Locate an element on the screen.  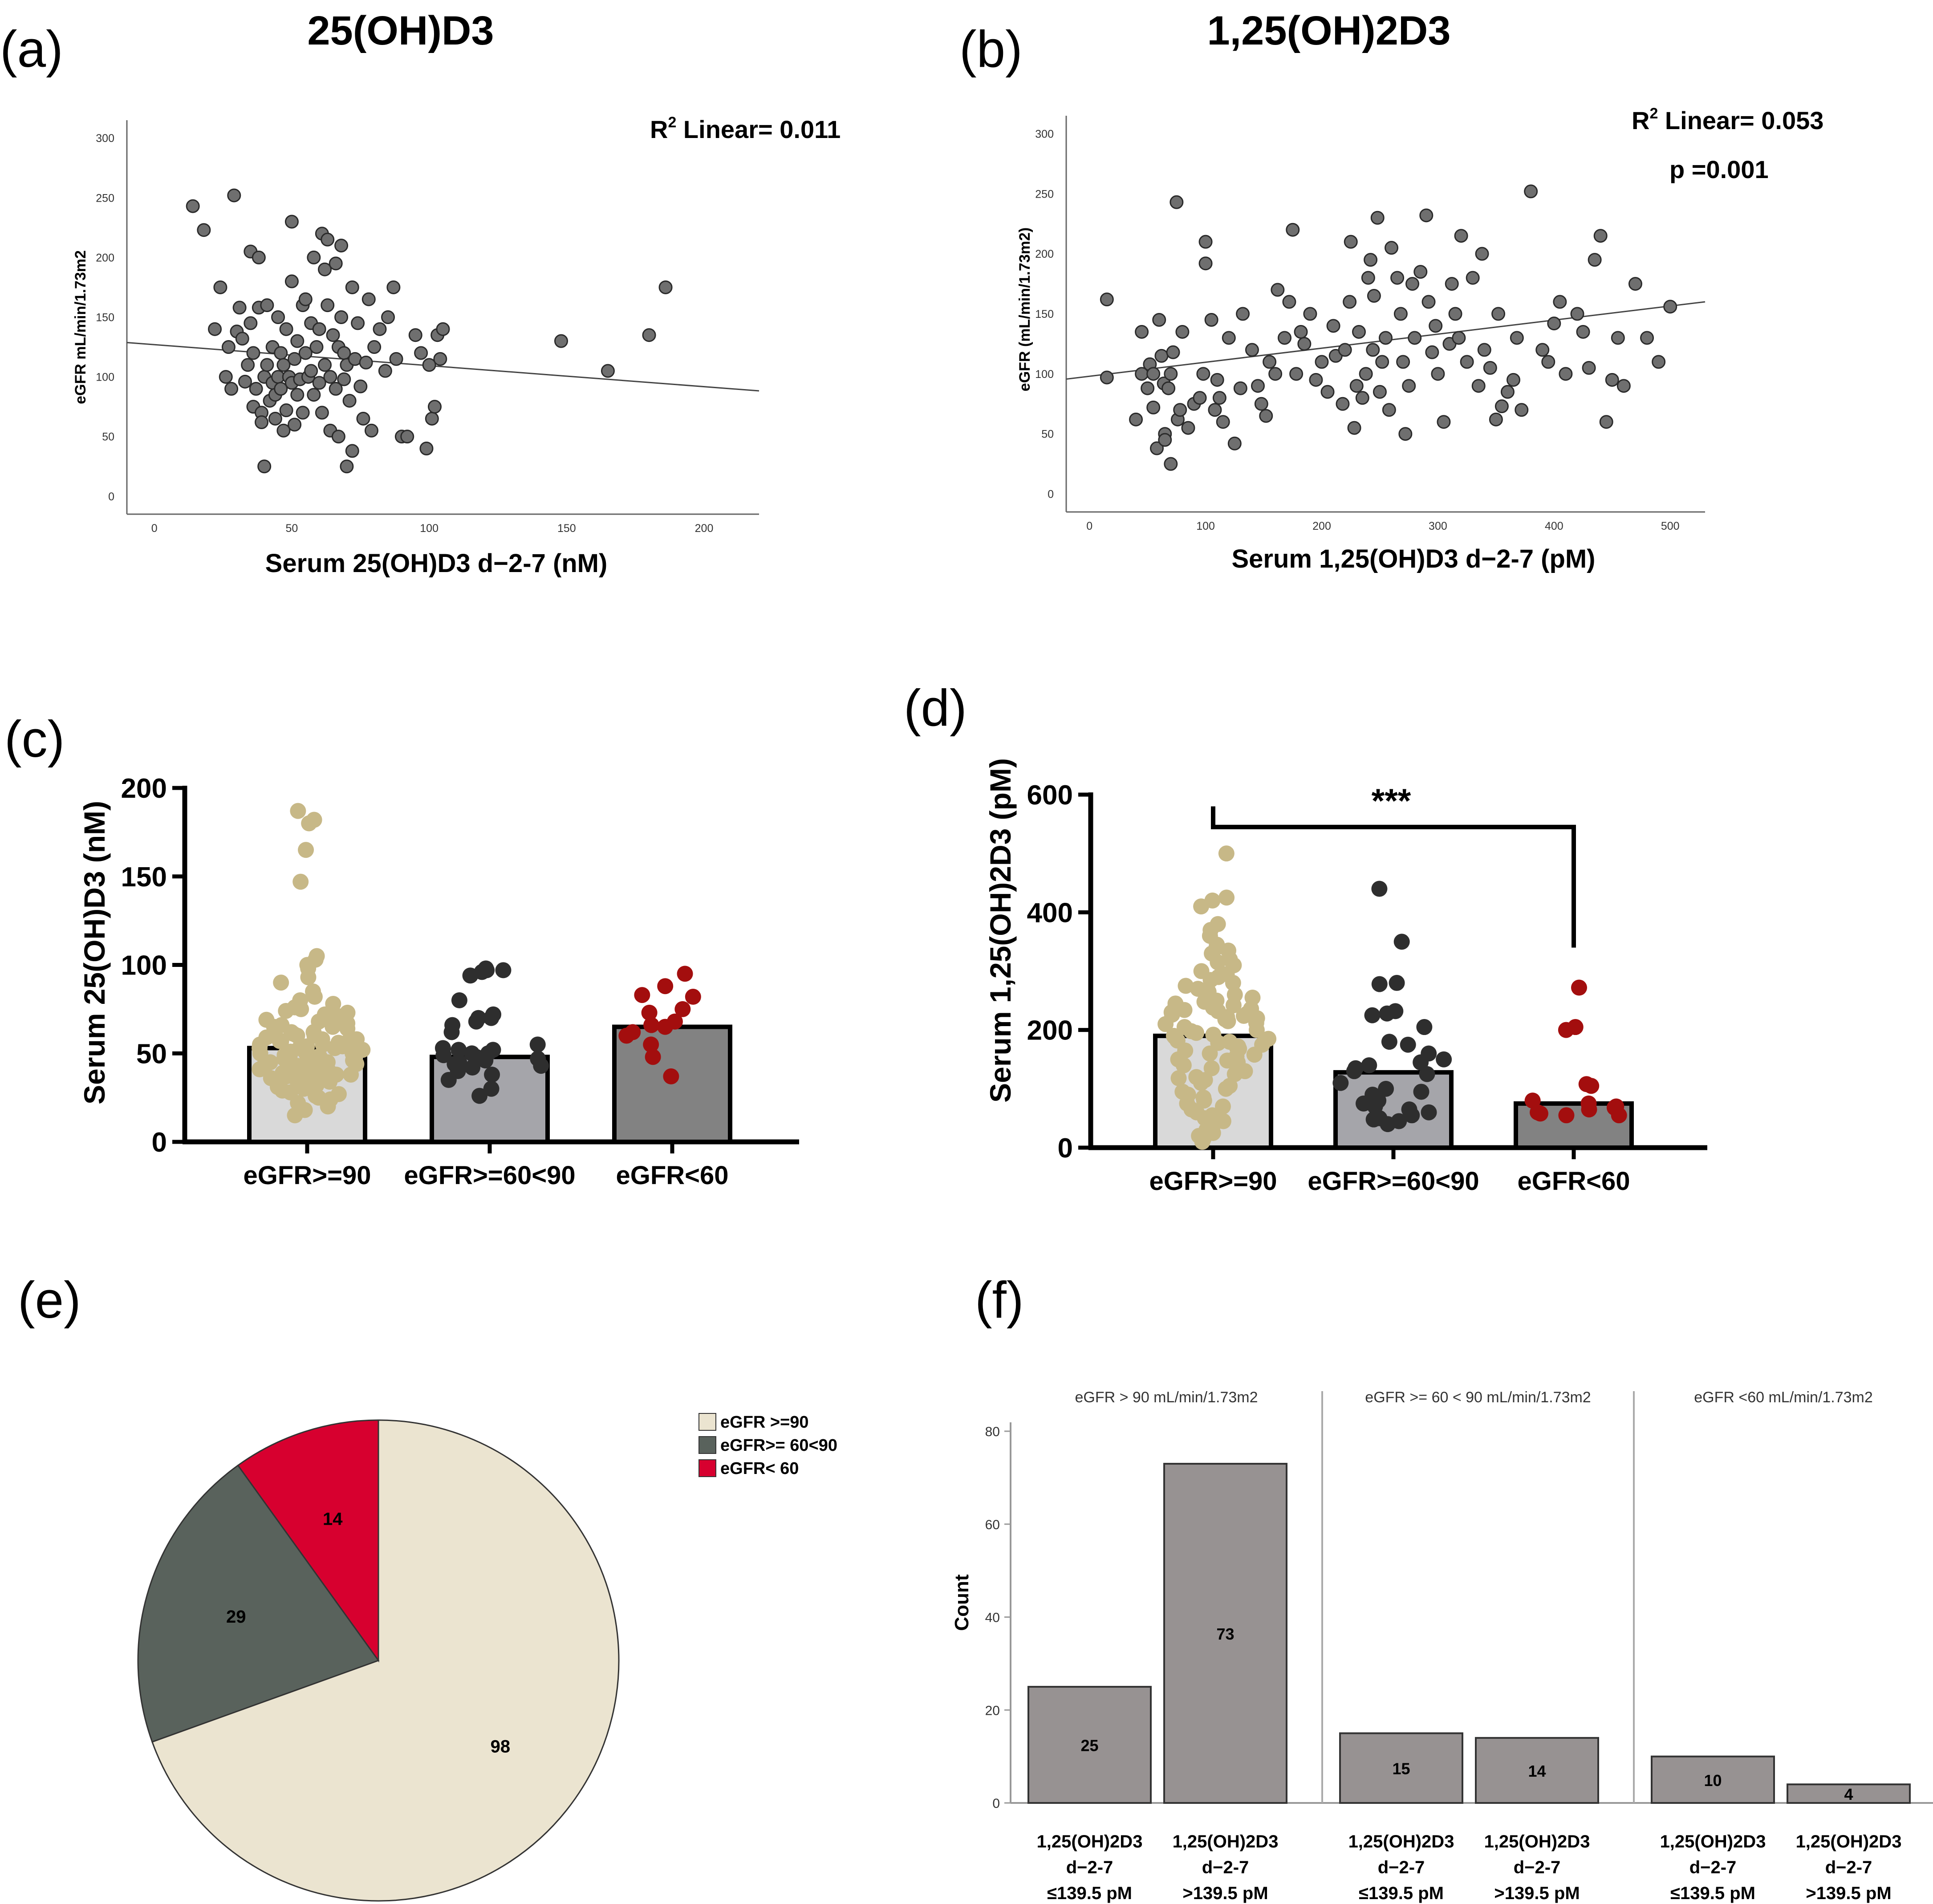
y-tick-label-b: 150 is located at coordinates (1045, 314).